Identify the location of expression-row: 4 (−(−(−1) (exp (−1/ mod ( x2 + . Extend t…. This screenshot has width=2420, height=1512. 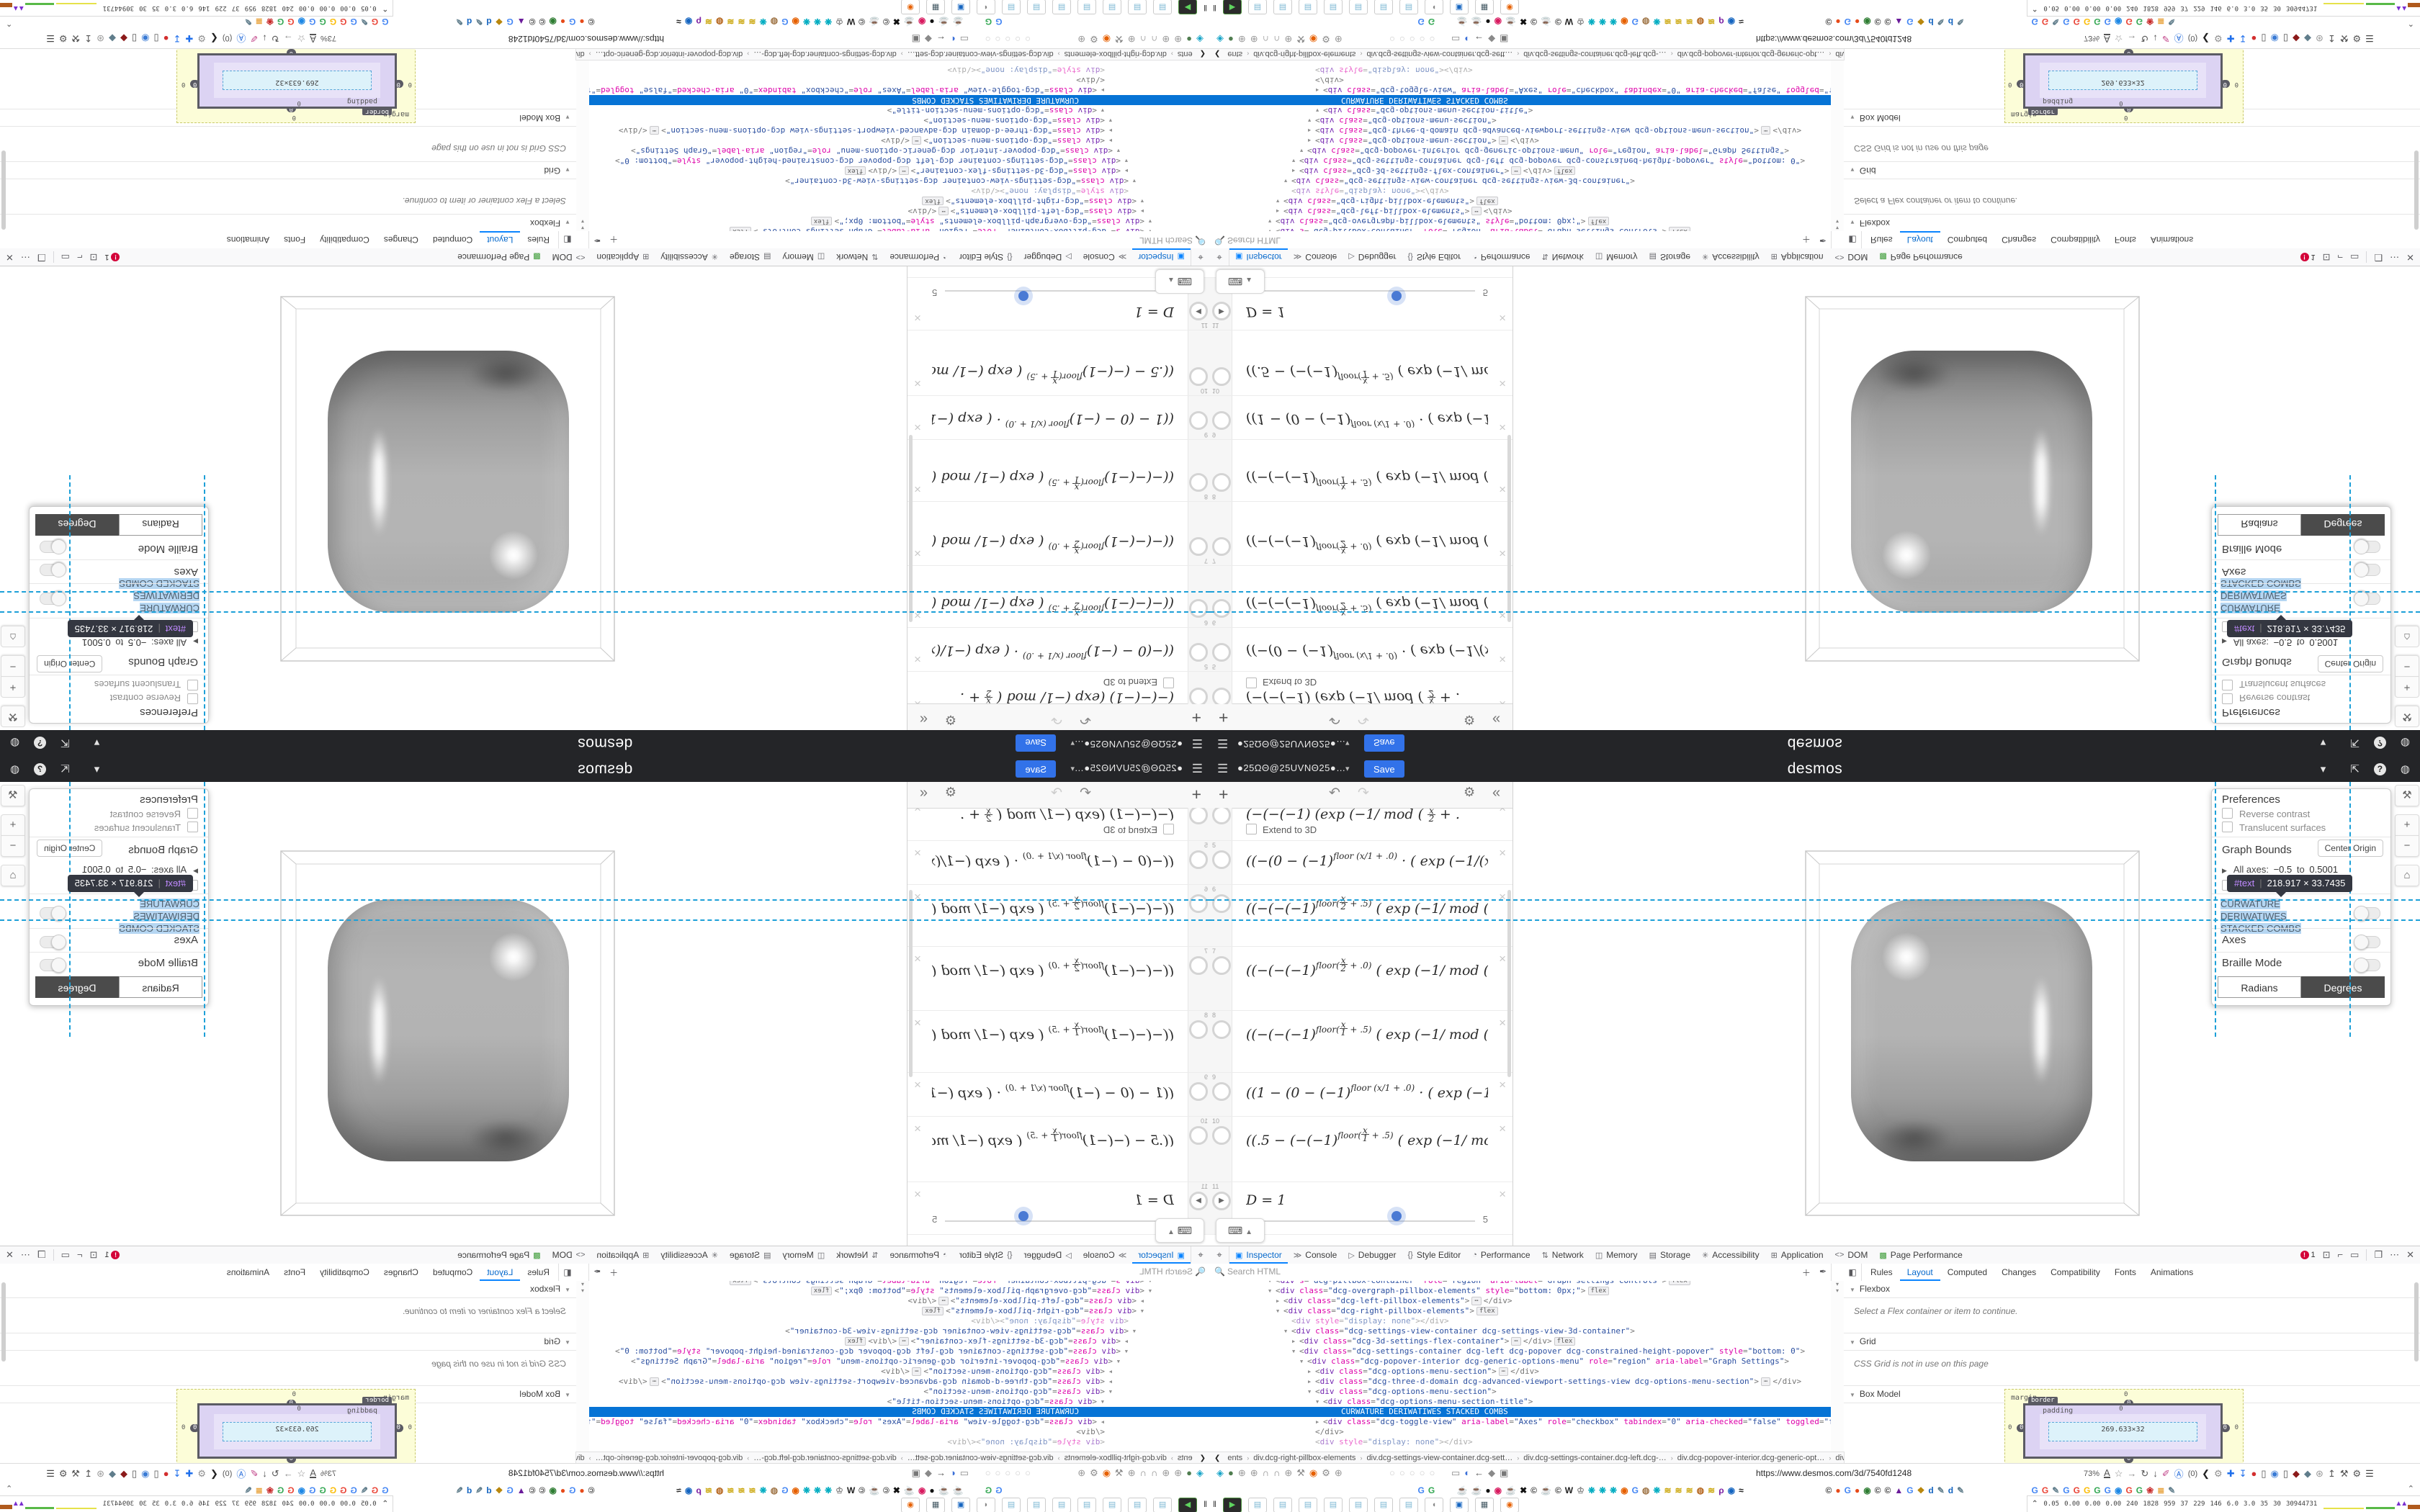
(1361, 824).